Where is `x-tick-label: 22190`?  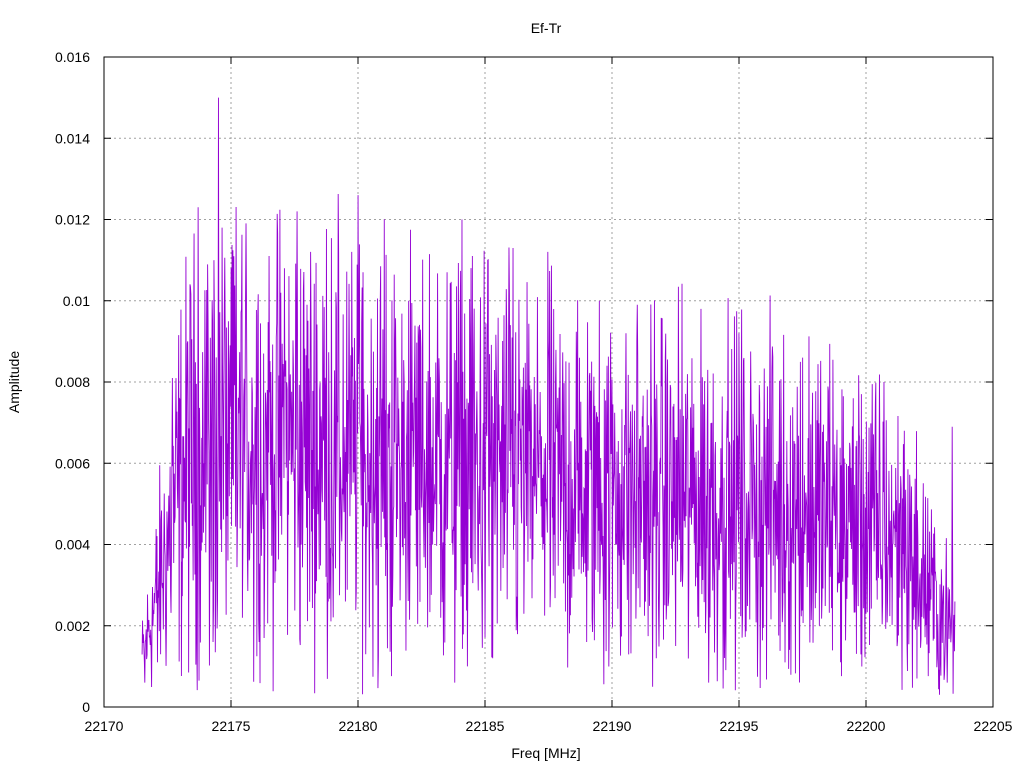 x-tick-label: 22190 is located at coordinates (612, 726).